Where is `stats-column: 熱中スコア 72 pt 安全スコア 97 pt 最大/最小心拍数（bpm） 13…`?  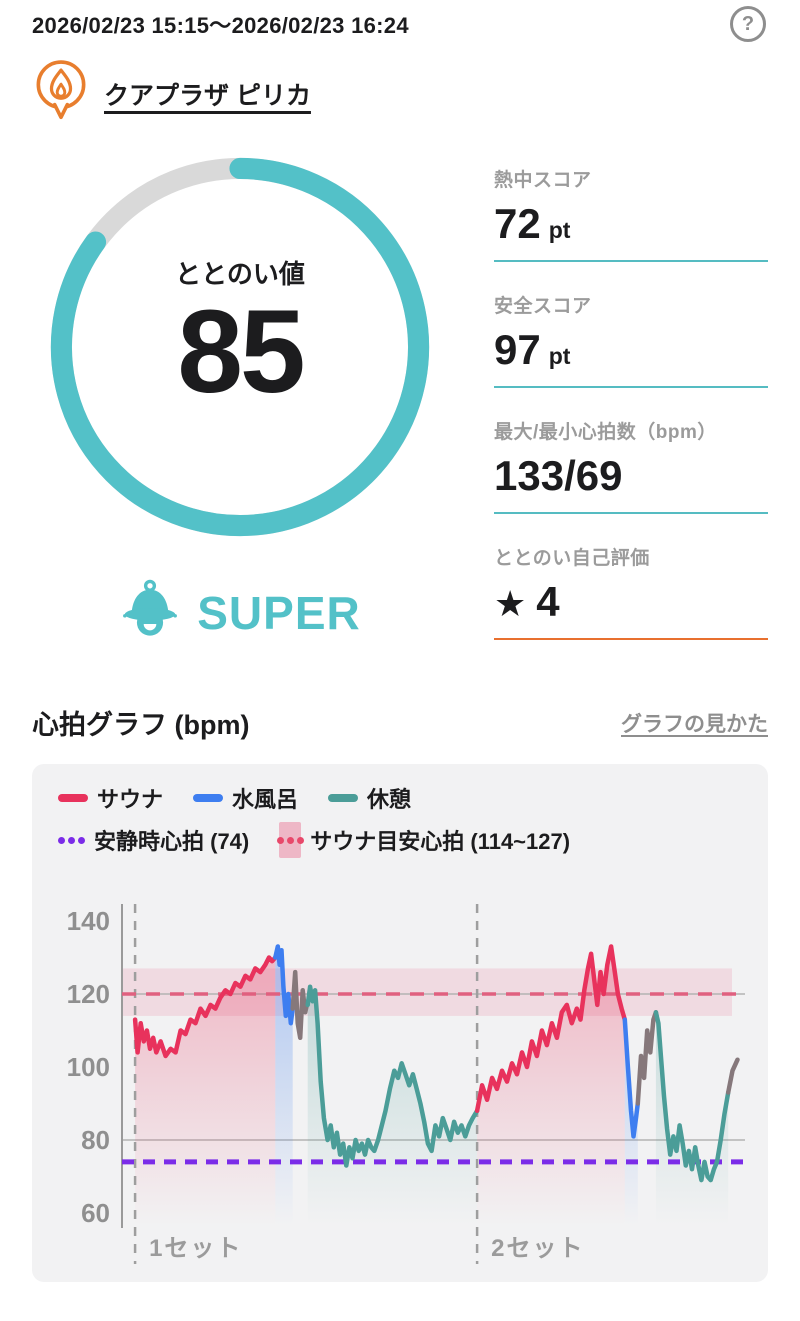
stats-column: 熱中スコア 72 pt 安全スコア 97 pt 最大/最小心拍数（bpm） 13… is located at coordinates (631, 412).